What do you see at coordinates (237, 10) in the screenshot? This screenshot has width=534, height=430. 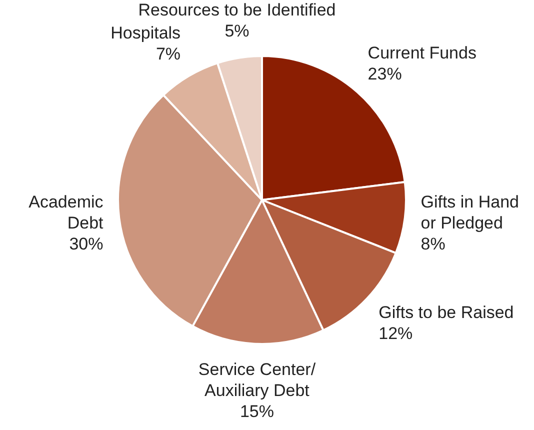 I see `slice-label: Resources to be Identified` at bounding box center [237, 10].